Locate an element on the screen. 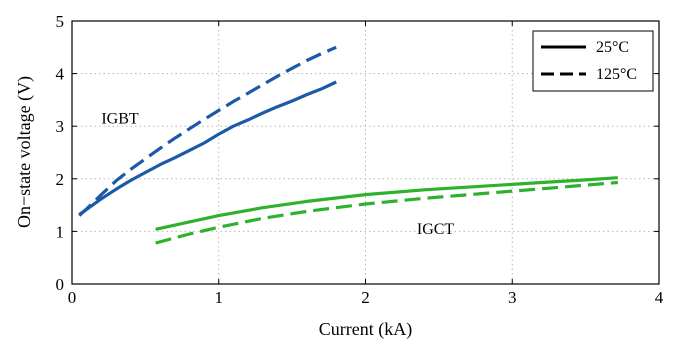 This screenshot has height=343, width=676. y-tick-label: 4 is located at coordinates (60, 74).